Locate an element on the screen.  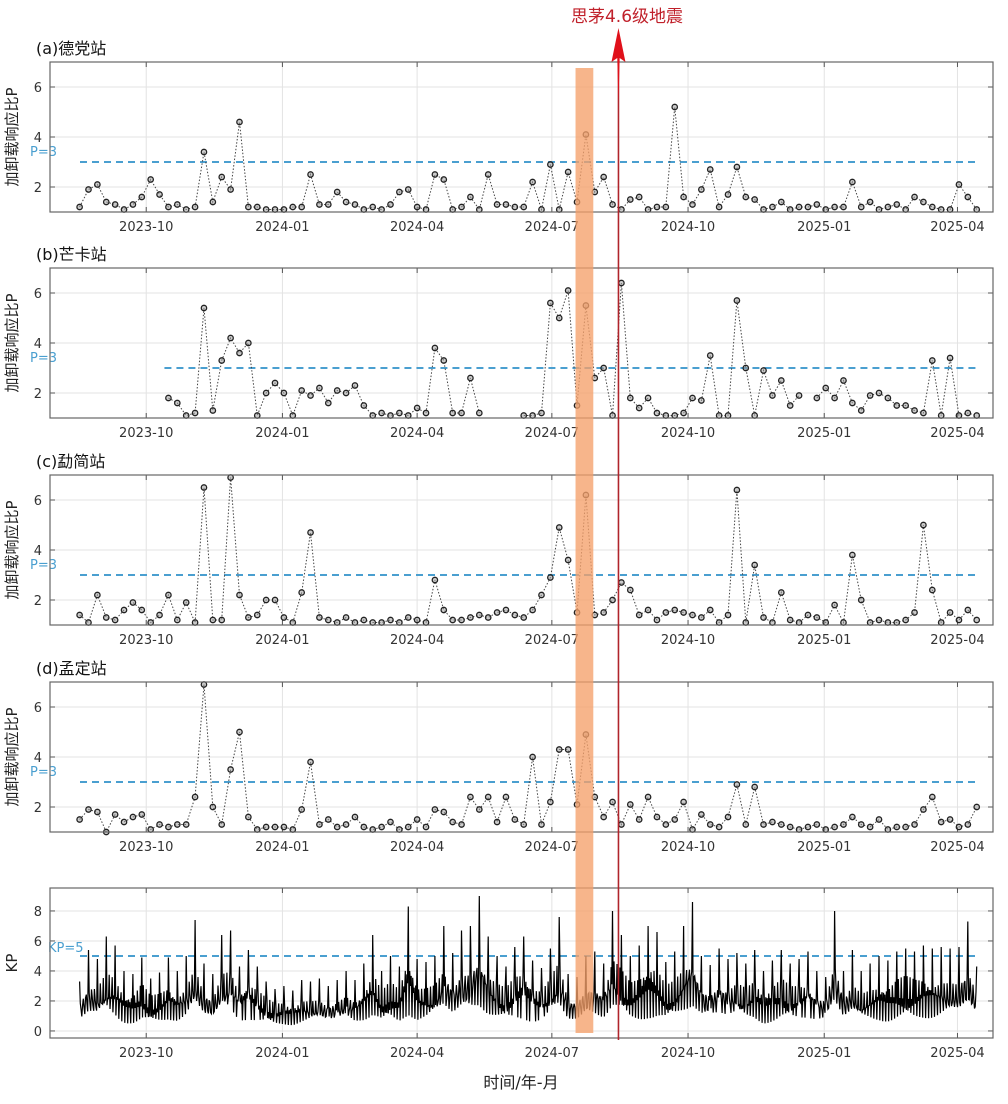
highlight-band is located at coordinates (584, 550).